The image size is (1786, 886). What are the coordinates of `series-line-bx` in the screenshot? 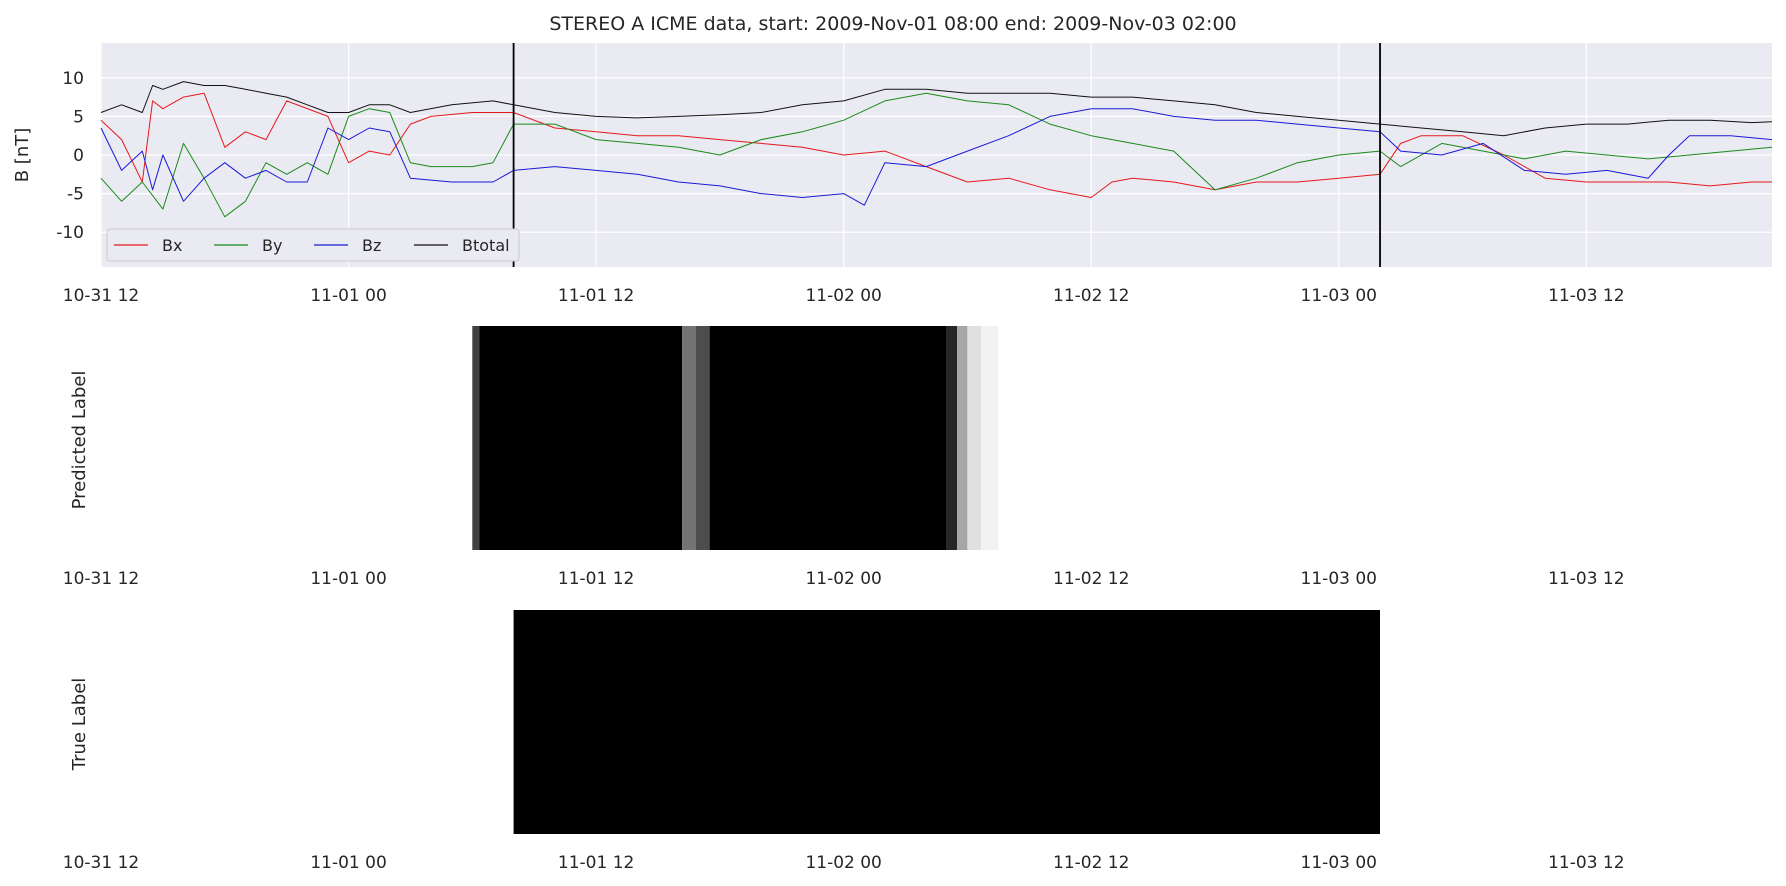 It's located at (936, 145).